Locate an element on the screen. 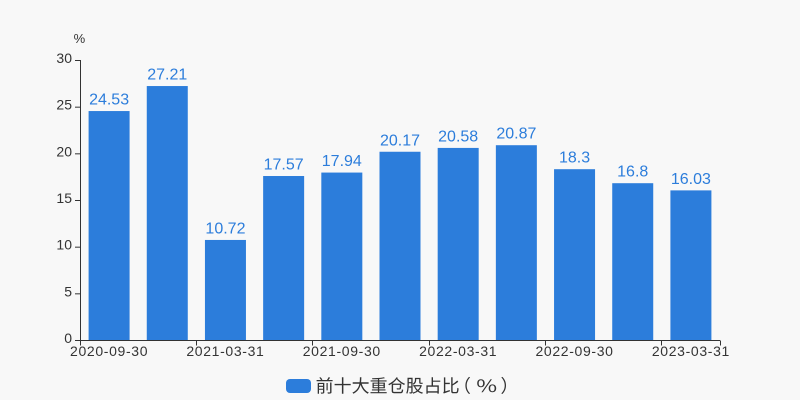  svg-text: 20 is located at coordinates (64, 151).